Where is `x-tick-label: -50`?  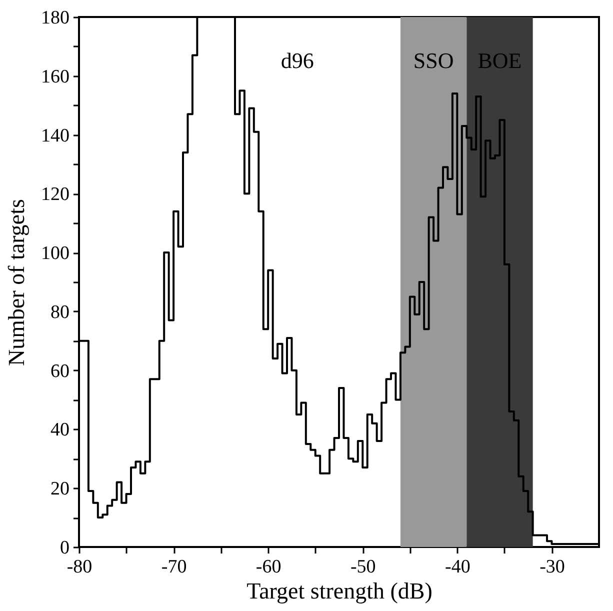 x-tick-label: -50 is located at coordinates (363, 567).